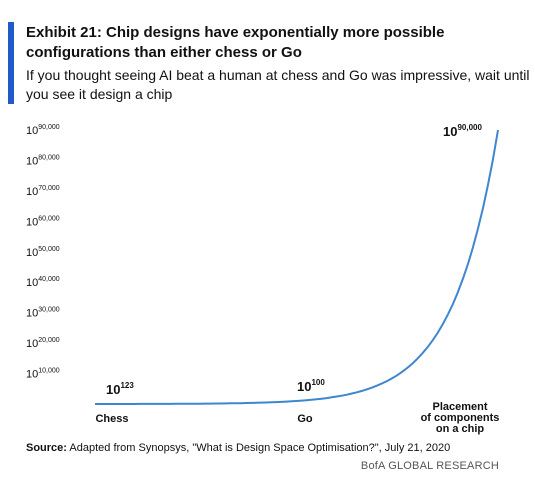 This screenshot has width=535, height=481. I want to click on y-tick-label: 1060,000, so click(43, 221).